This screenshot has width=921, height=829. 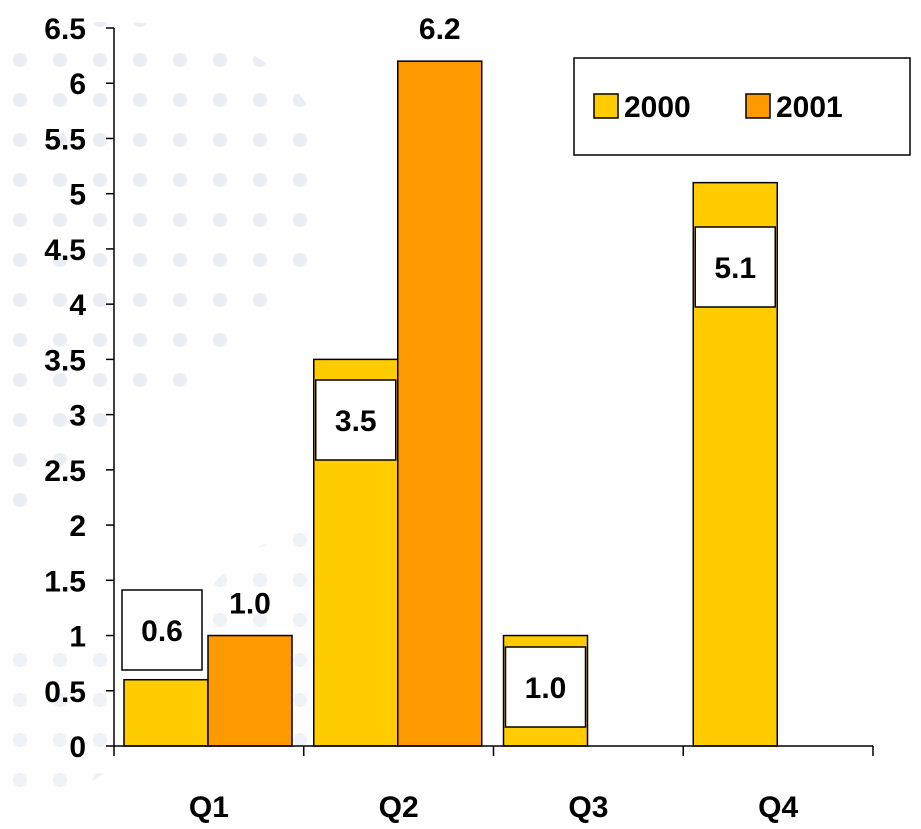 I want to click on bar-q1-2001, so click(x=250, y=690).